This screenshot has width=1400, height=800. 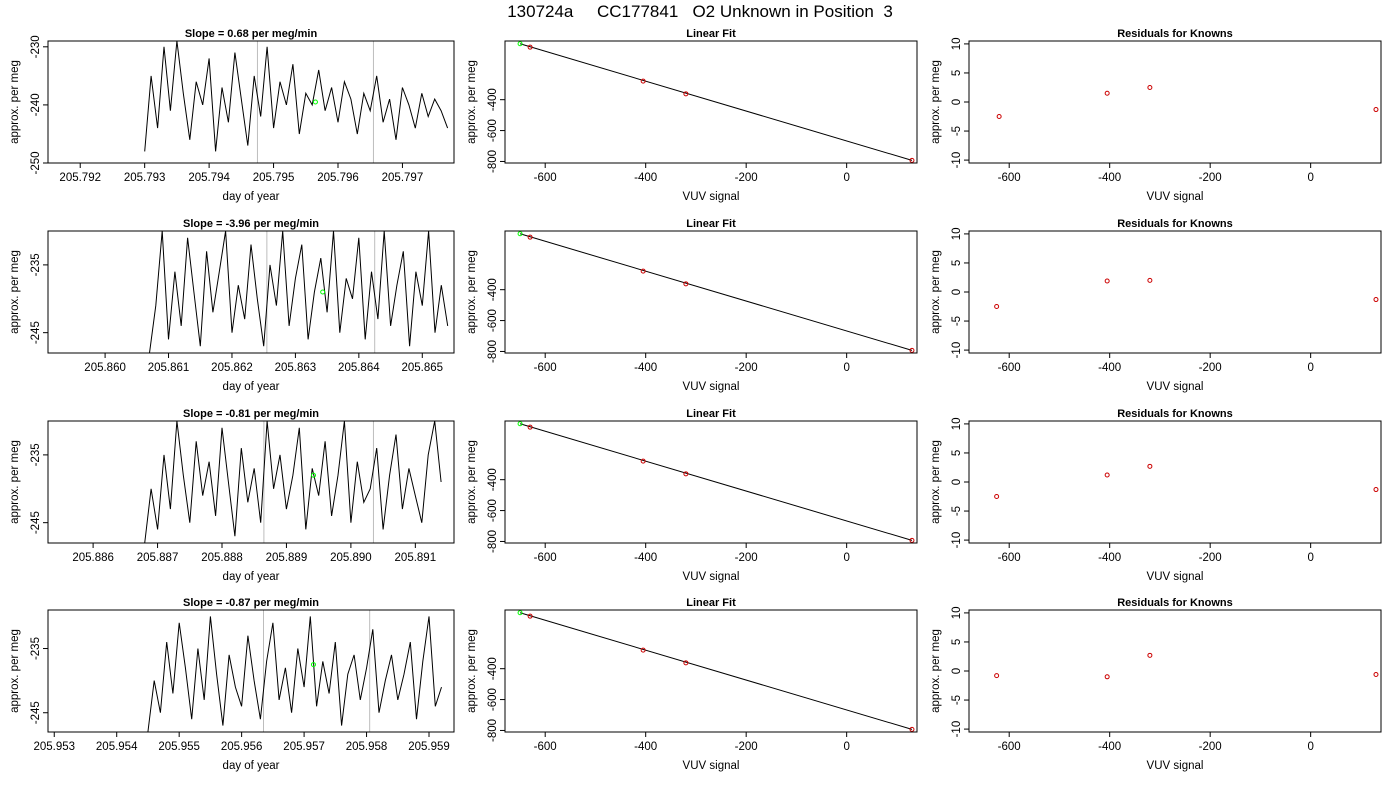 What do you see at coordinates (304, 747) in the screenshot?
I see `x-tick-label: 205.957` at bounding box center [304, 747].